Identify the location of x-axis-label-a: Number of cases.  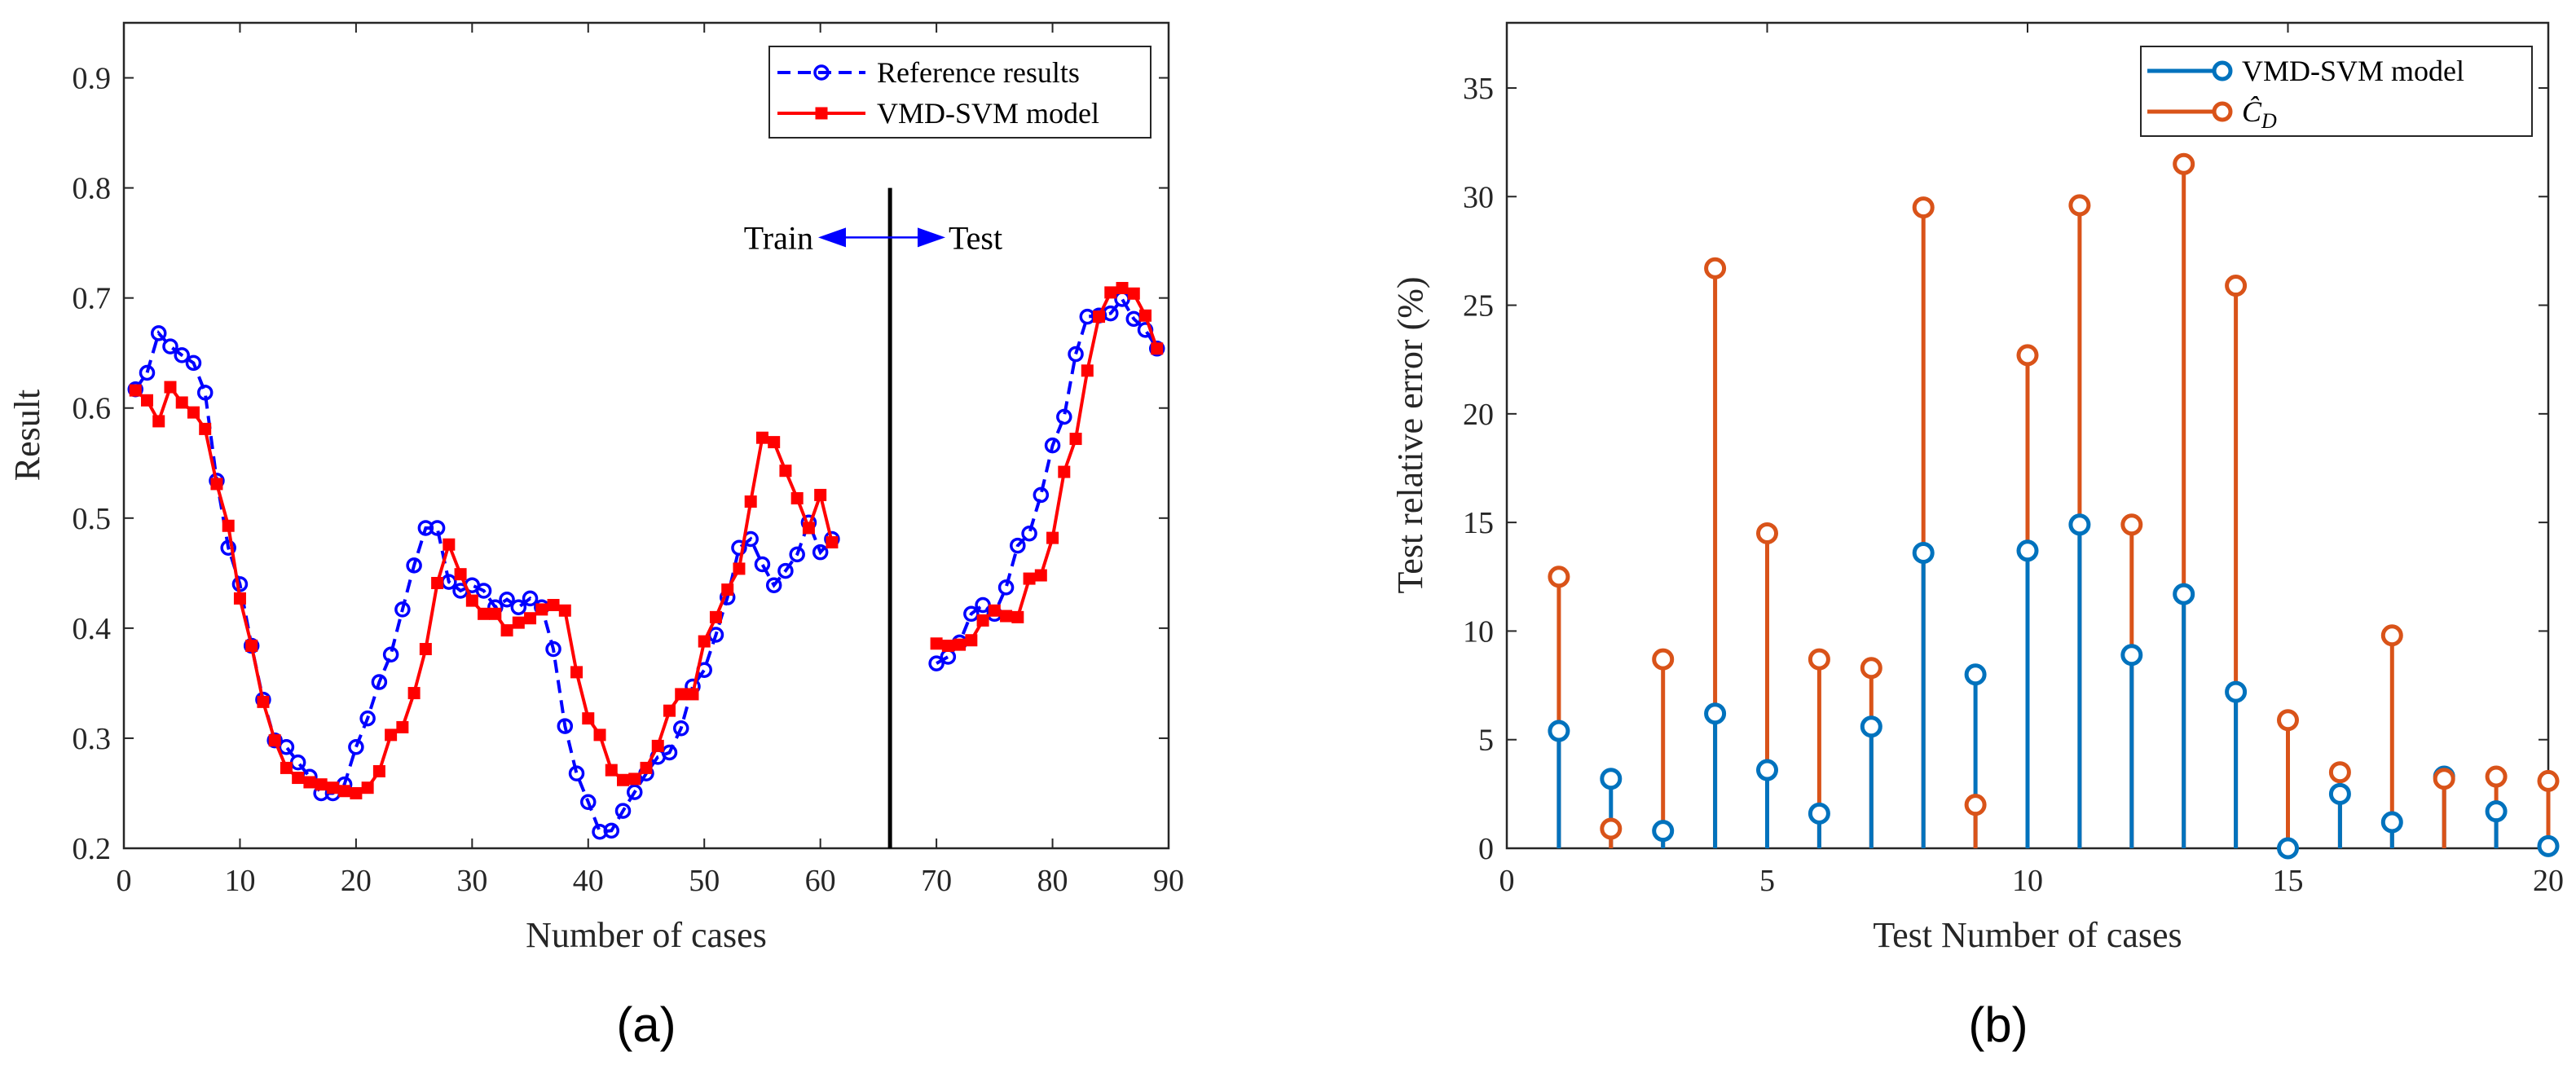
(647, 935).